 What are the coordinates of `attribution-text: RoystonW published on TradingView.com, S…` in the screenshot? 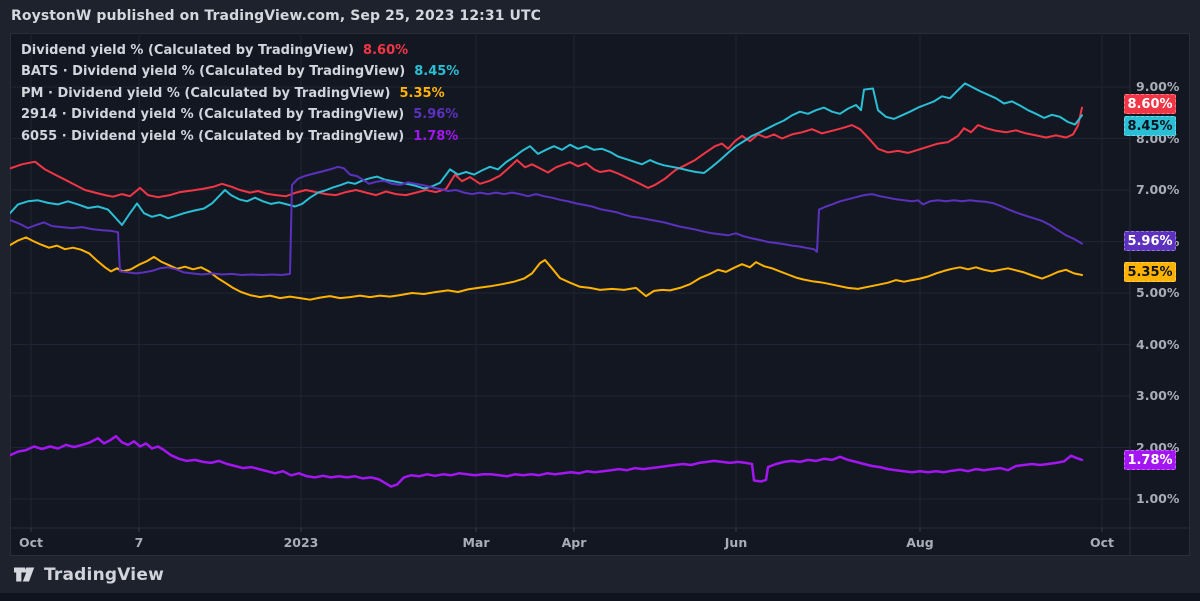 It's located at (276, 16).